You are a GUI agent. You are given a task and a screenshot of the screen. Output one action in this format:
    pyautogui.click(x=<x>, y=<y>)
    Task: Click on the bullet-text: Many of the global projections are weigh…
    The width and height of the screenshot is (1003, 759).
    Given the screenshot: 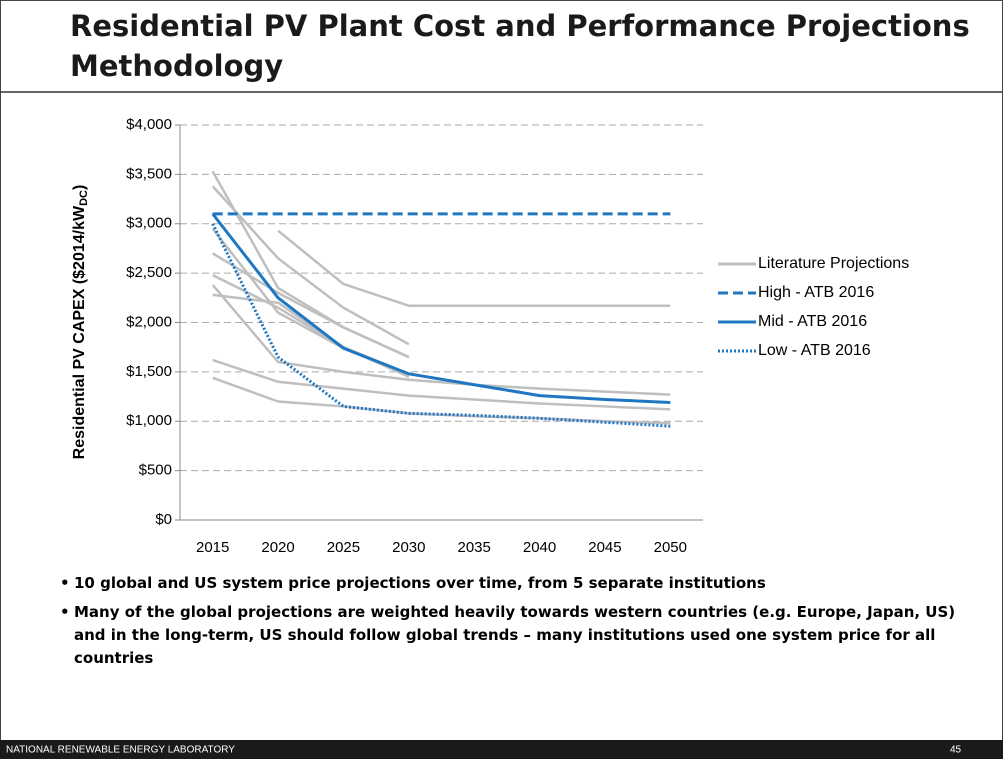 What is the action you would take?
    pyautogui.click(x=515, y=635)
    